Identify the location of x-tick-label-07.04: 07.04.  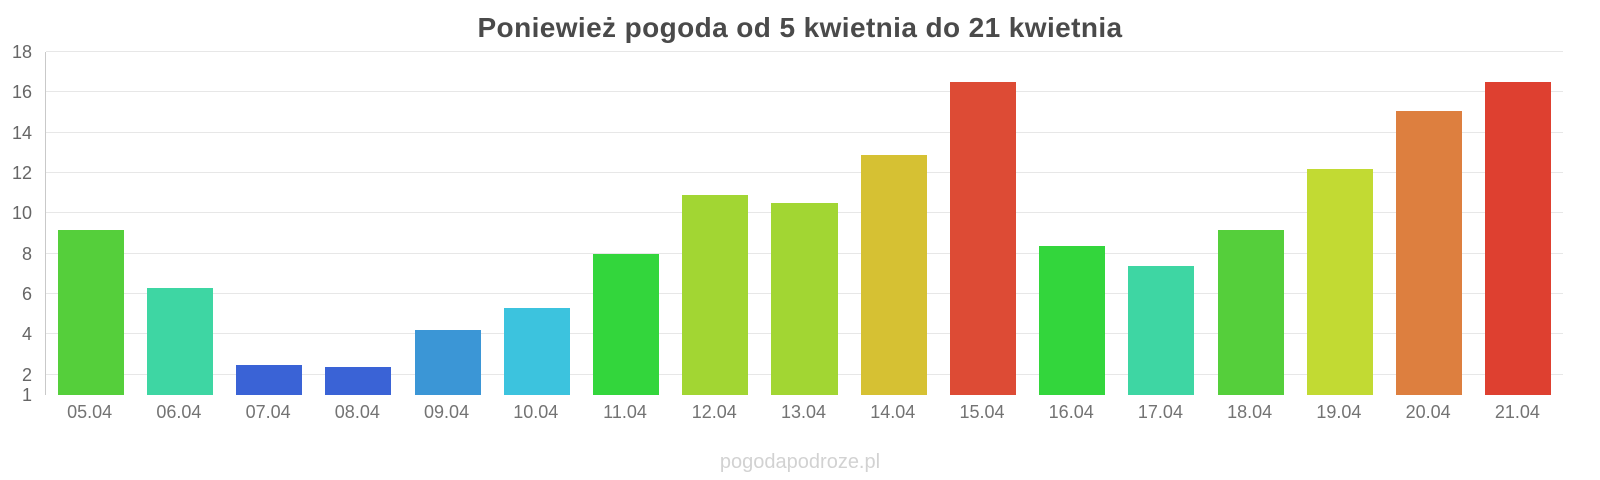
(268, 412).